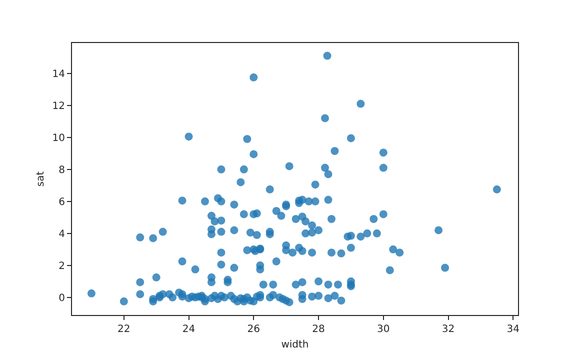 Image resolution: width=576 pixels, height=360 pixels. What do you see at coordinates (40, 179) in the screenshot?
I see `y-axis-title: sat` at bounding box center [40, 179].